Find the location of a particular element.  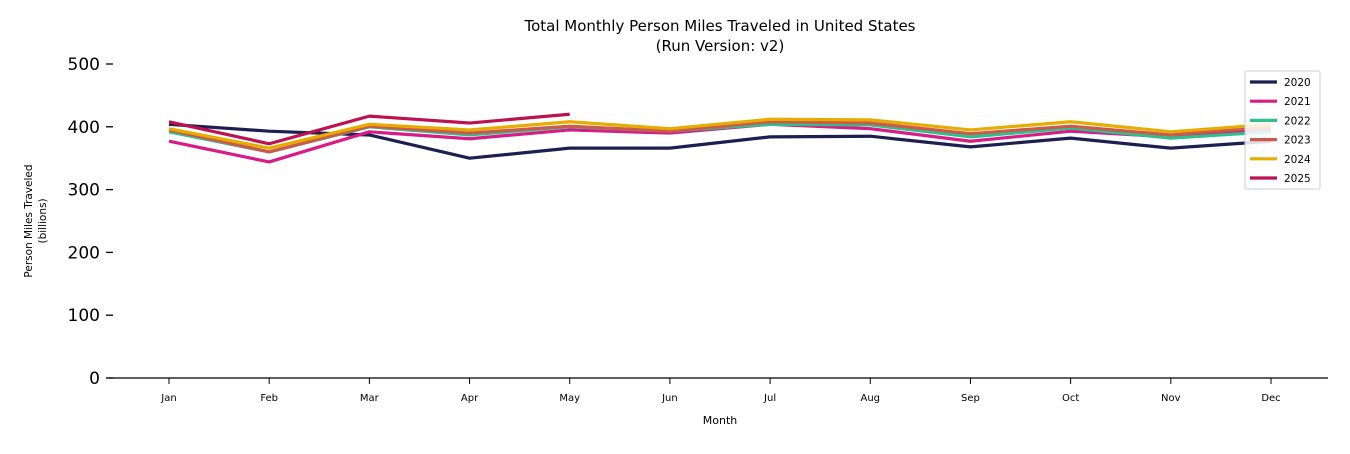

x-tick-label: Nov is located at coordinates (1171, 398).